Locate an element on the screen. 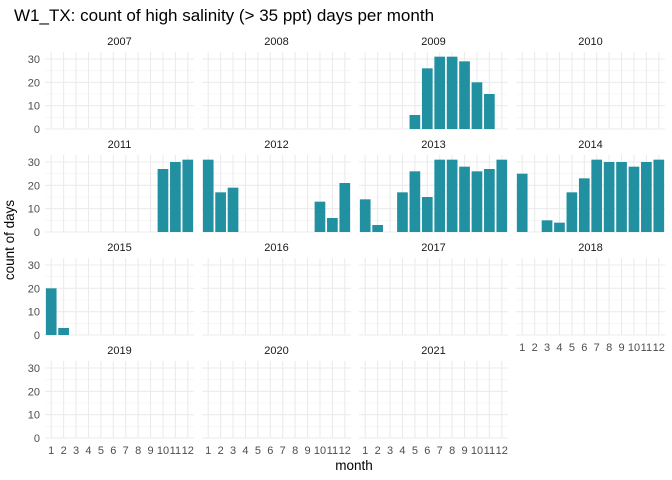 The width and height of the screenshot is (672, 480). facet-panel-2016: 2016 is located at coordinates (276, 289).